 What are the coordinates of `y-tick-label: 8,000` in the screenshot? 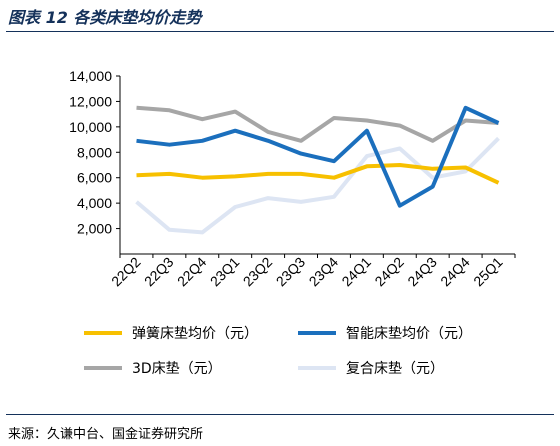 It's located at (94, 152).